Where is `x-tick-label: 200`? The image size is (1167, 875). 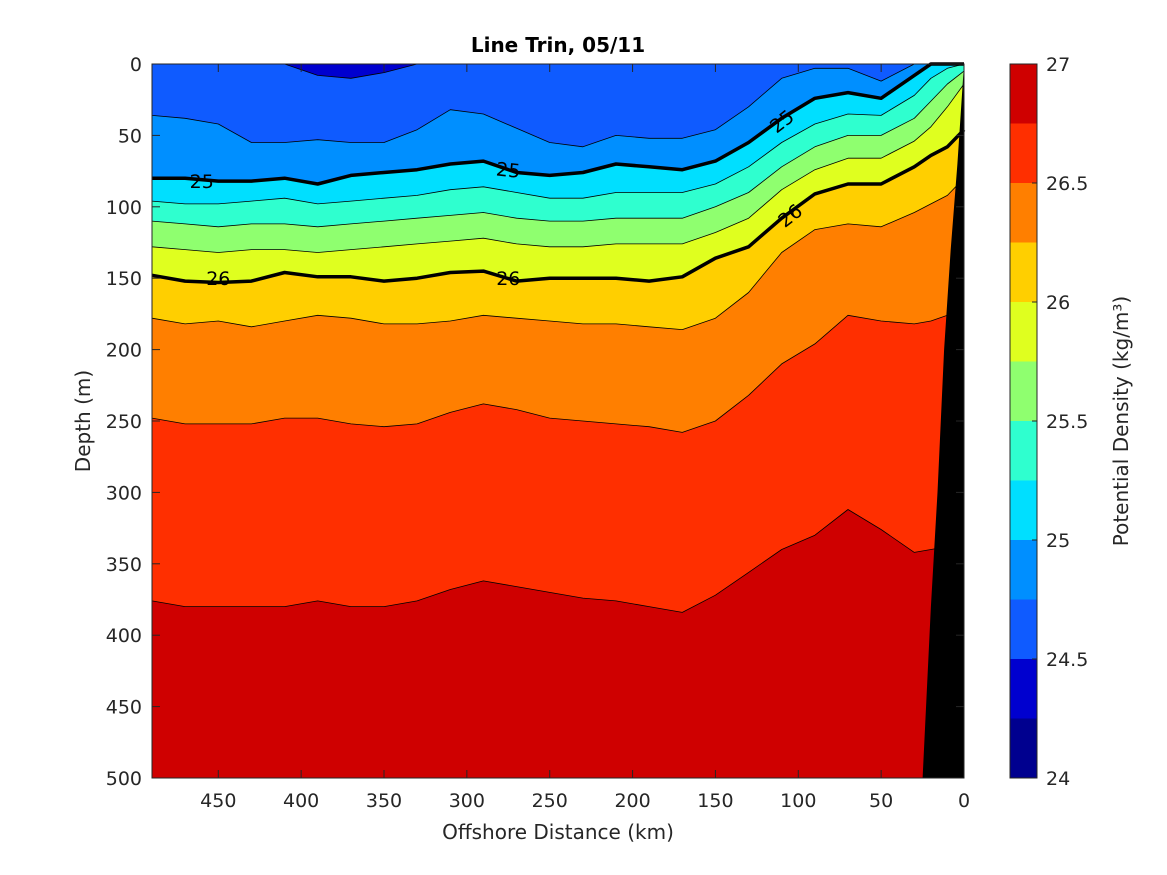 x-tick-label: 200 is located at coordinates (632, 801).